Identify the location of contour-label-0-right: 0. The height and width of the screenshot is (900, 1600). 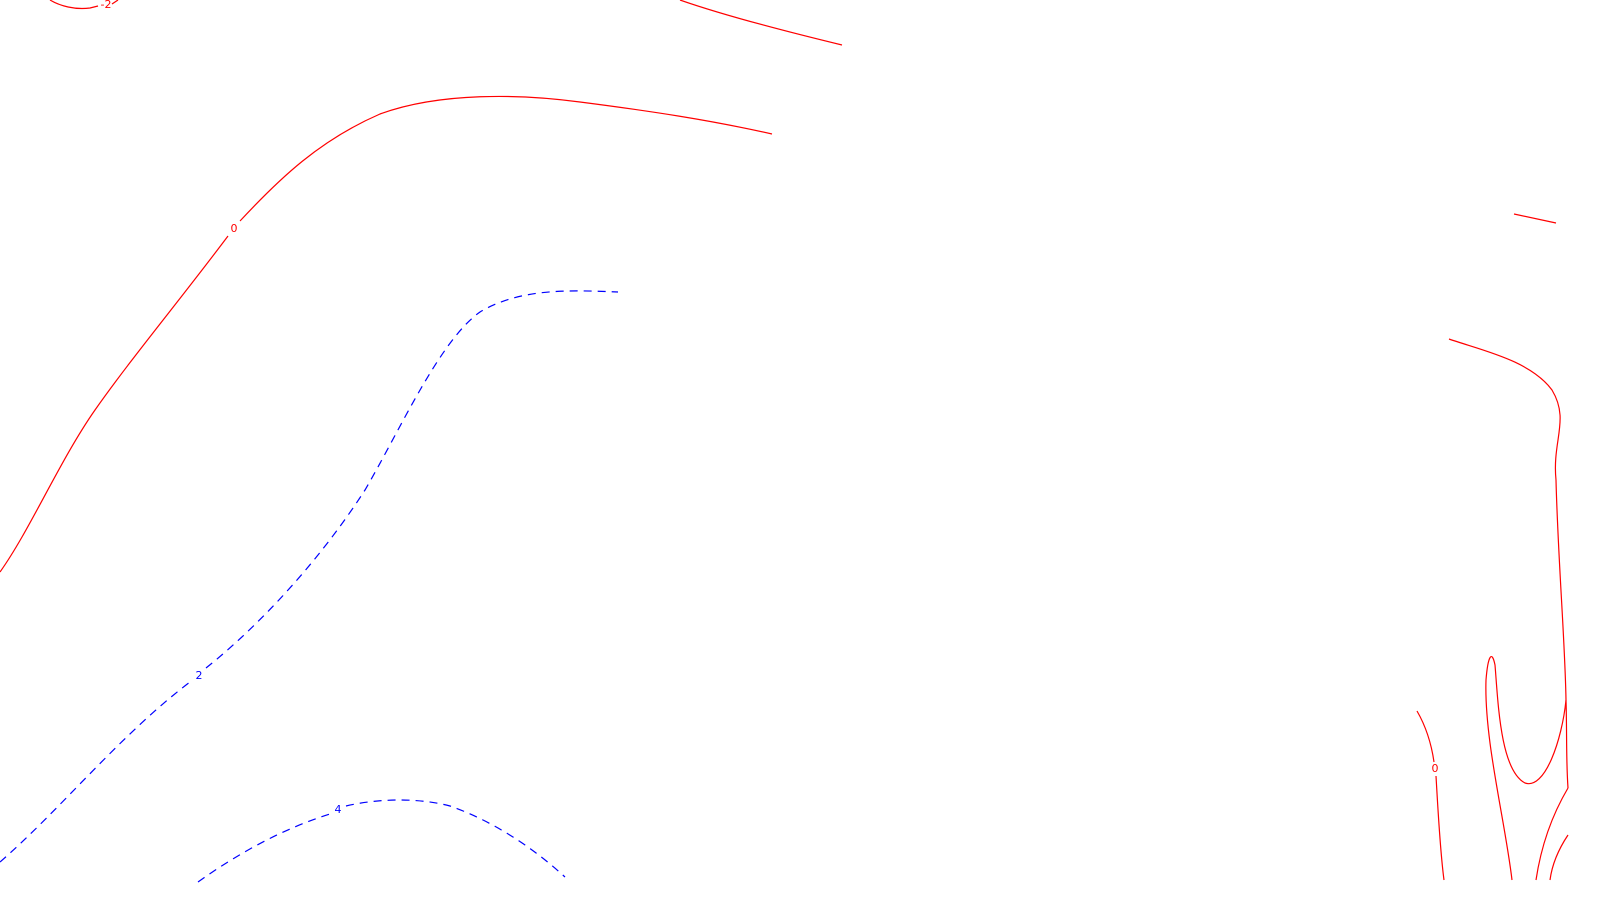
(1435, 768).